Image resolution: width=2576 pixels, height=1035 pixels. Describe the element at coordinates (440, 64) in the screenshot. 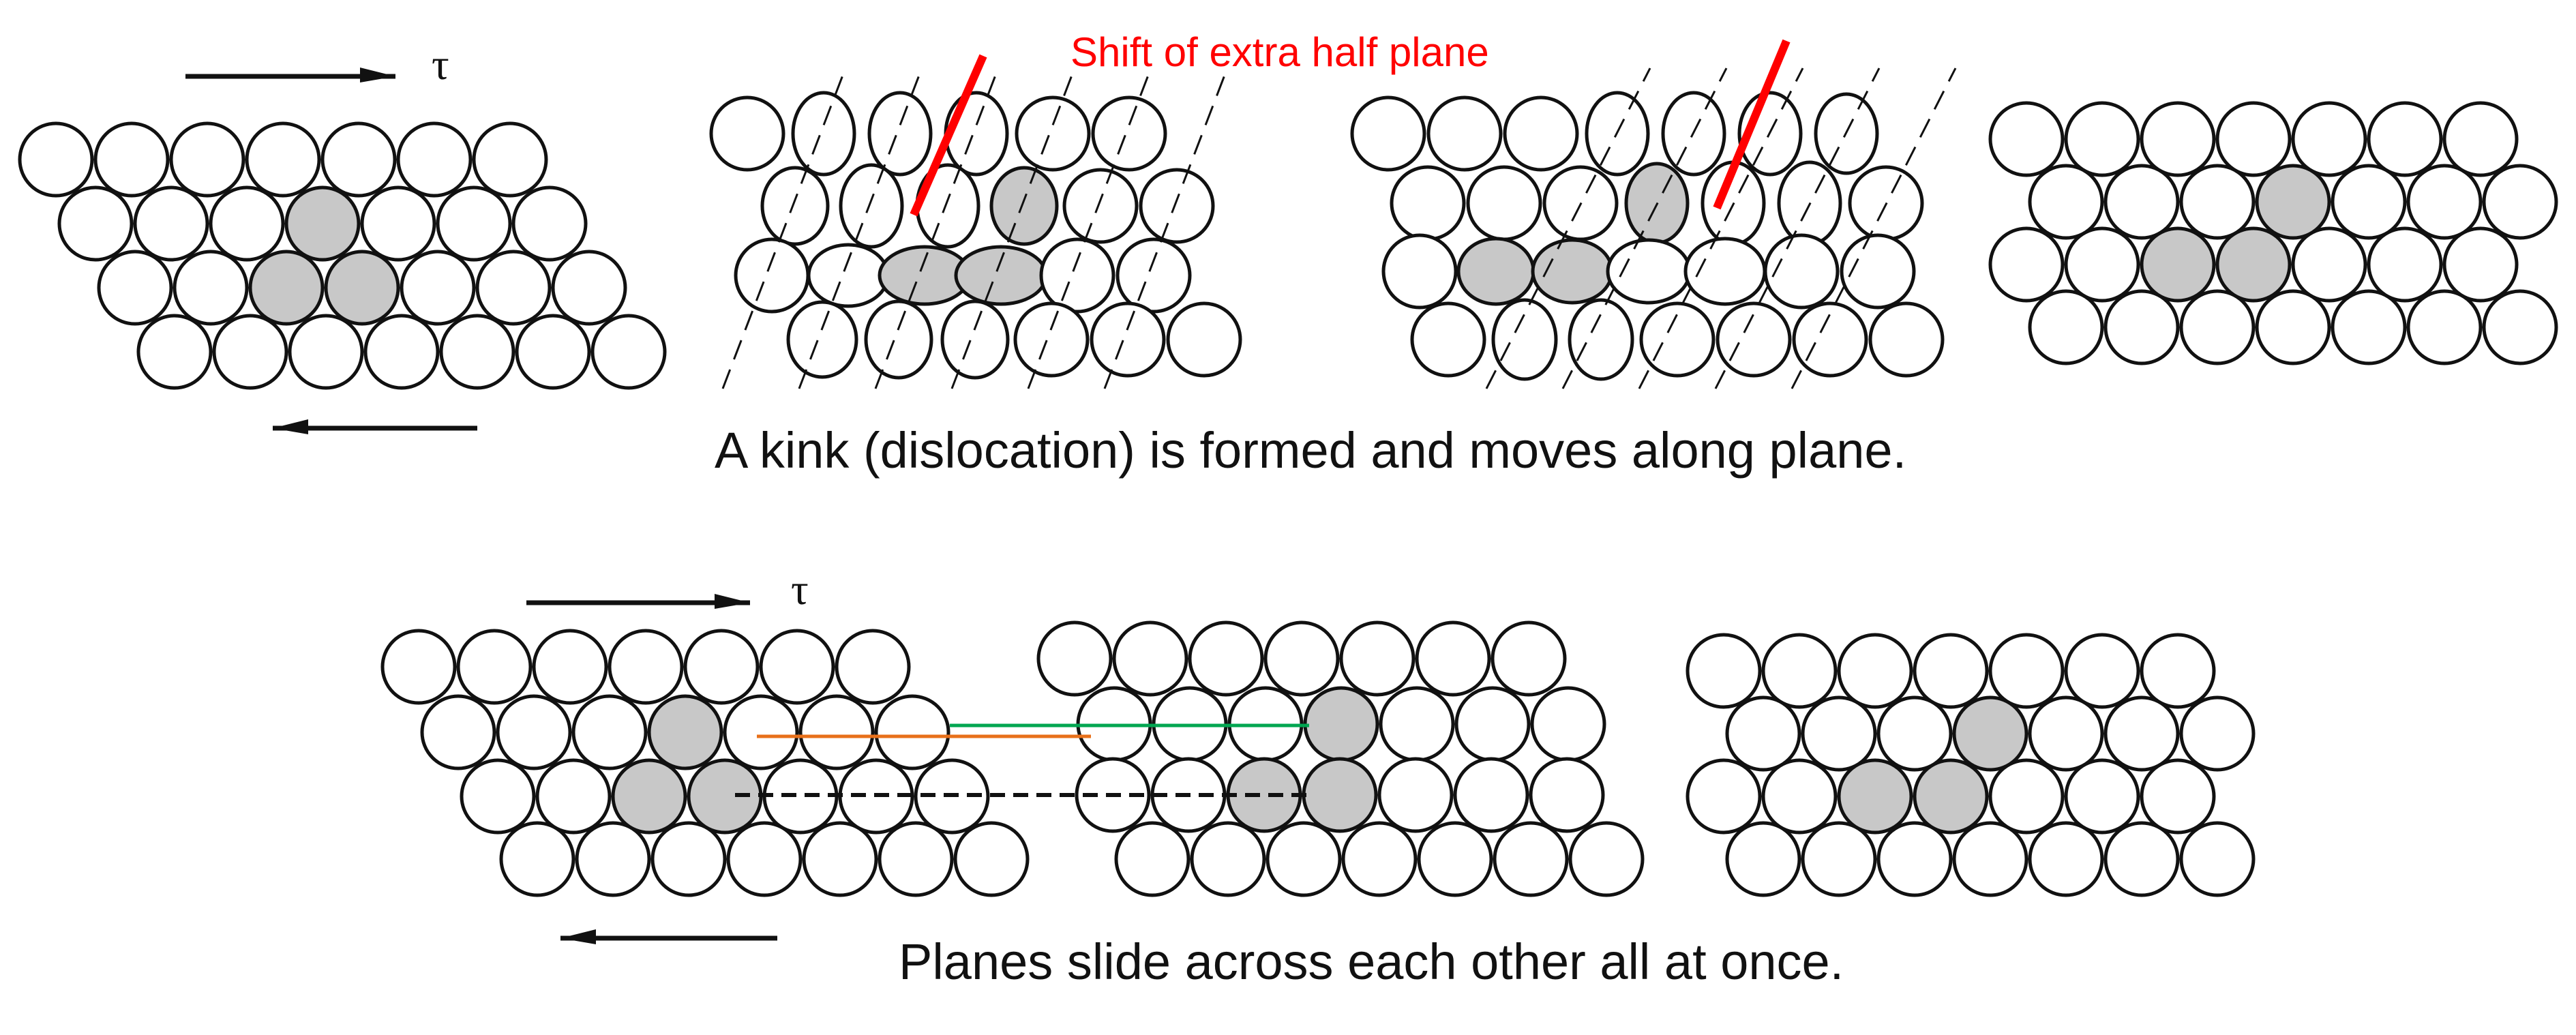

I see `shear-stress-symbol-top: τ` at that location.